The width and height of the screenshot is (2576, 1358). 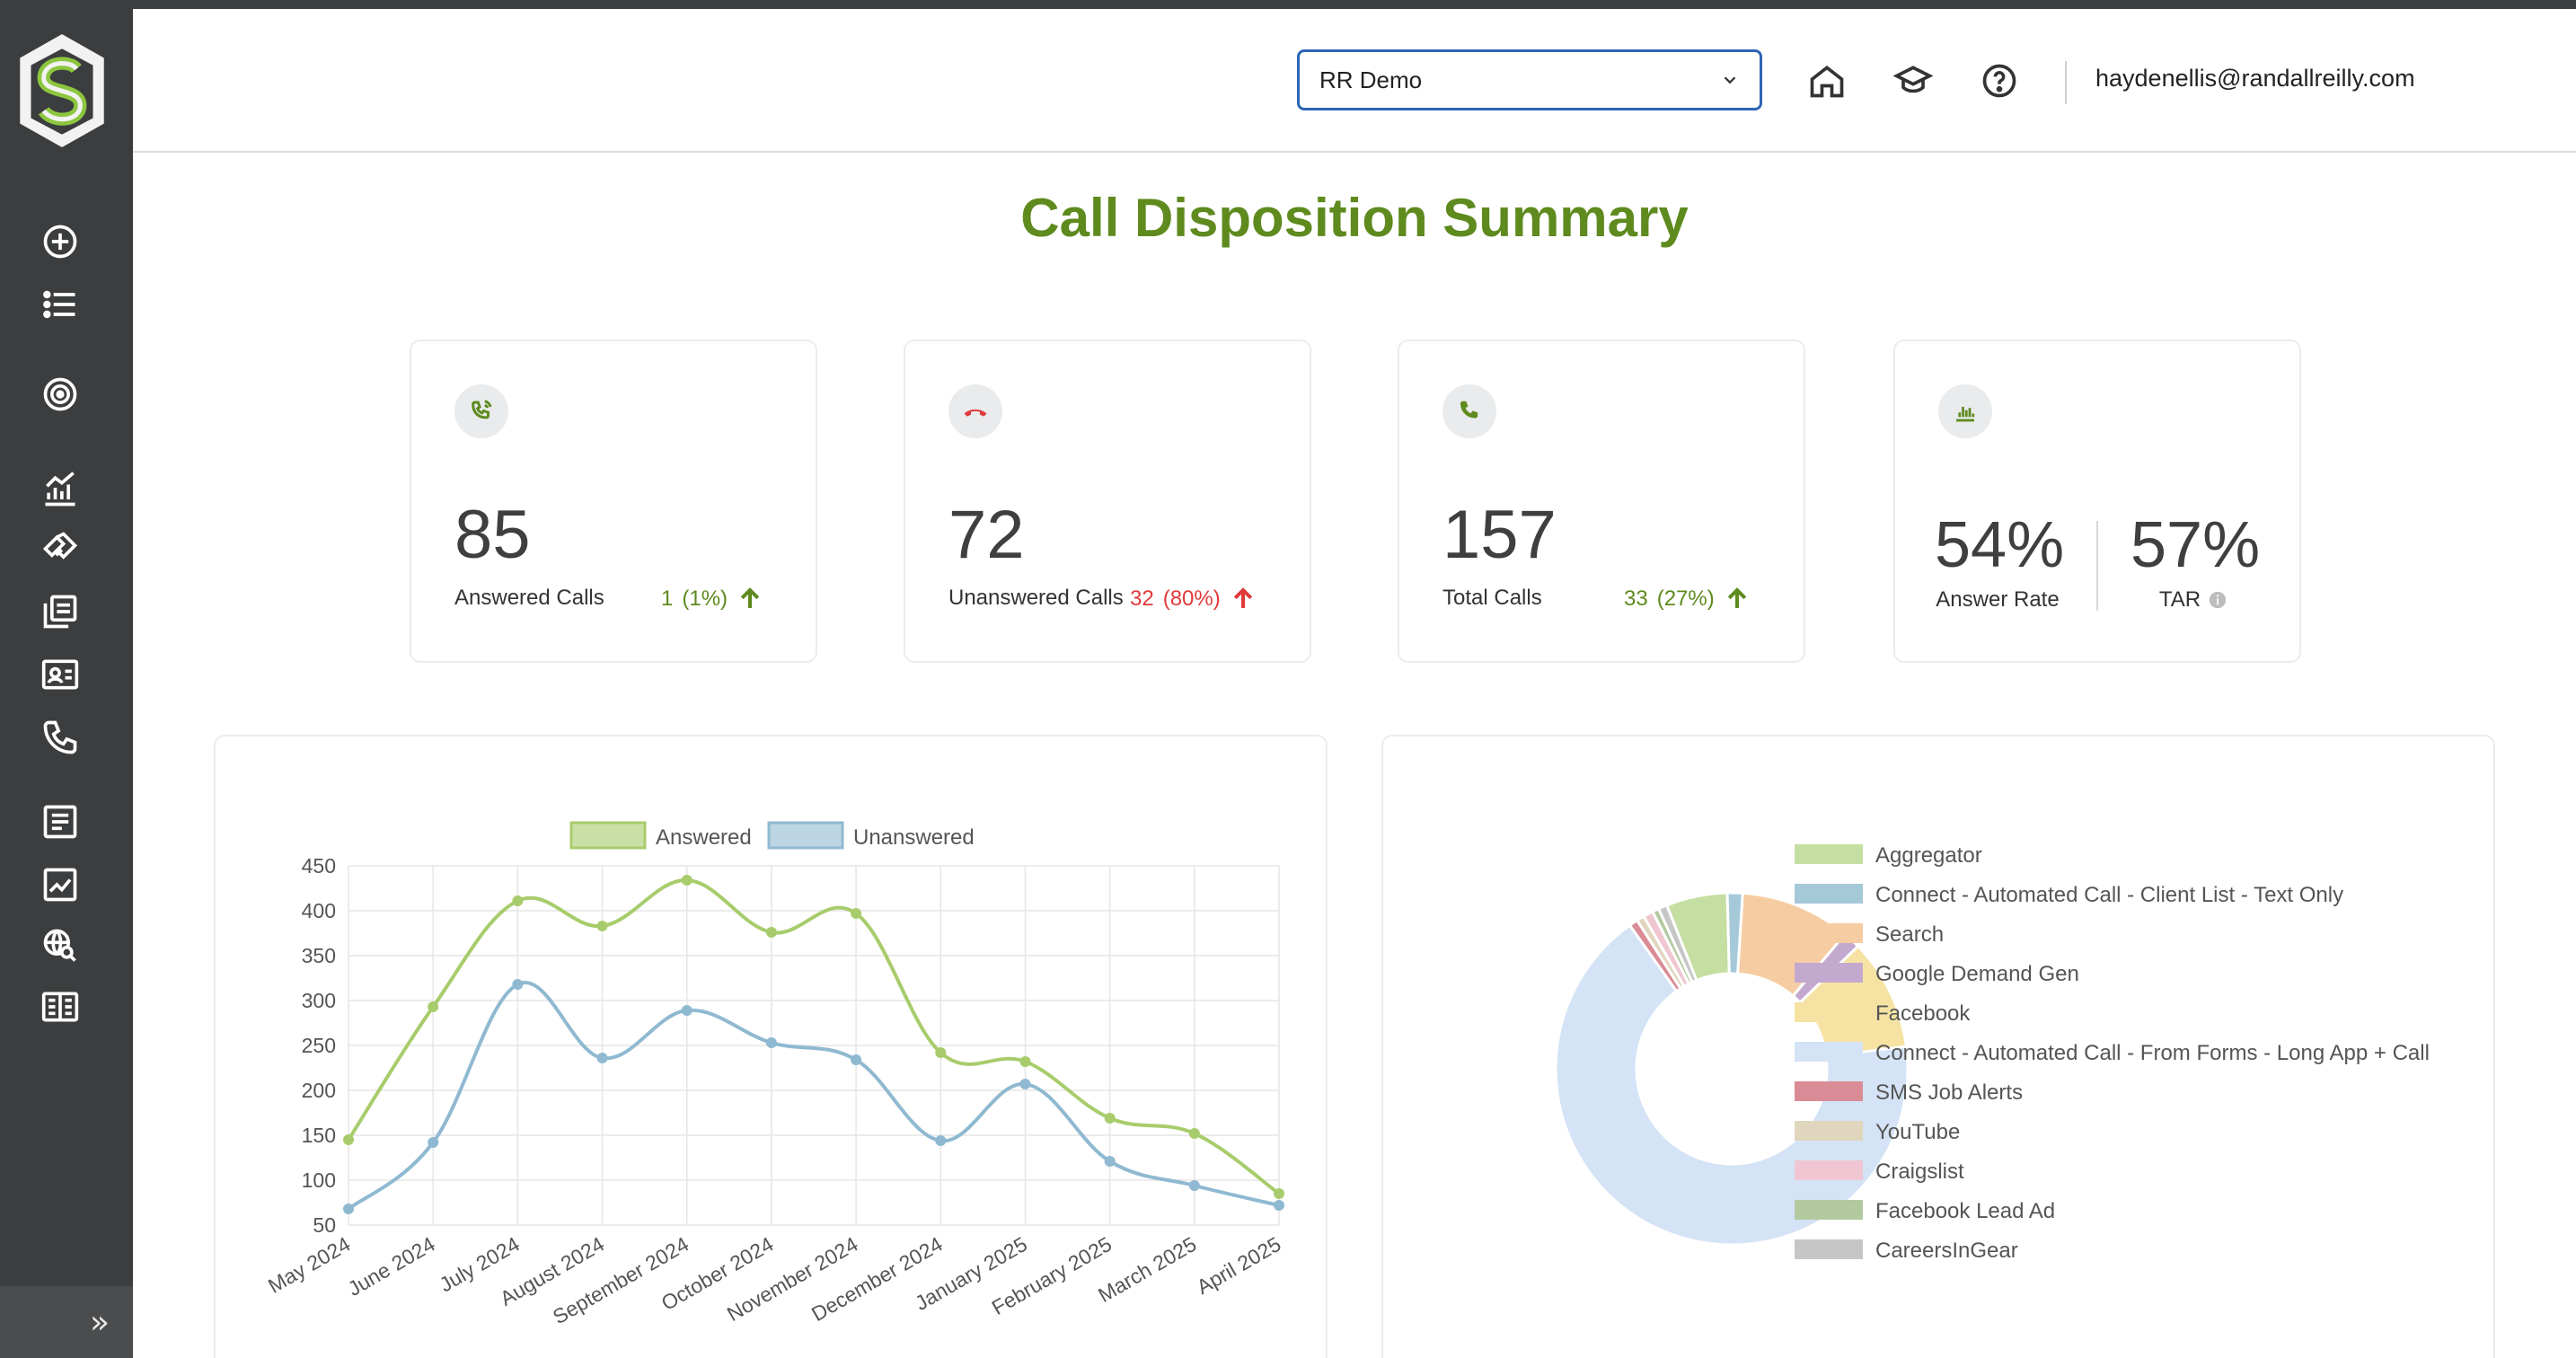 I want to click on chevron-down-icon, so click(x=1730, y=80).